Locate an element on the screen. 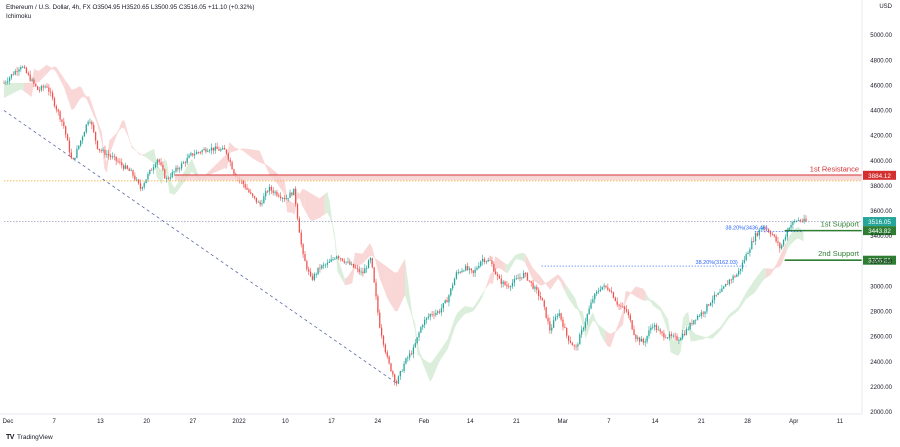  y-tick-label: 3600.00 is located at coordinates (881, 212).